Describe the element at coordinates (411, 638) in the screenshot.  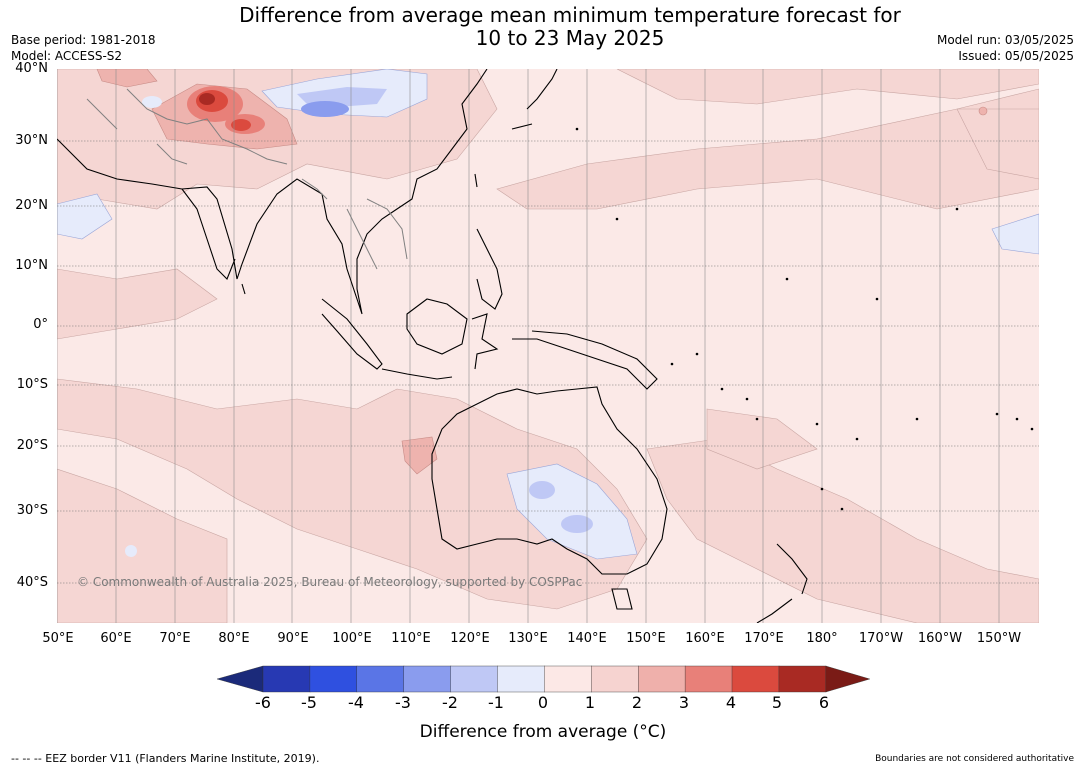
I see `lon-label-110e: 110°E` at that location.